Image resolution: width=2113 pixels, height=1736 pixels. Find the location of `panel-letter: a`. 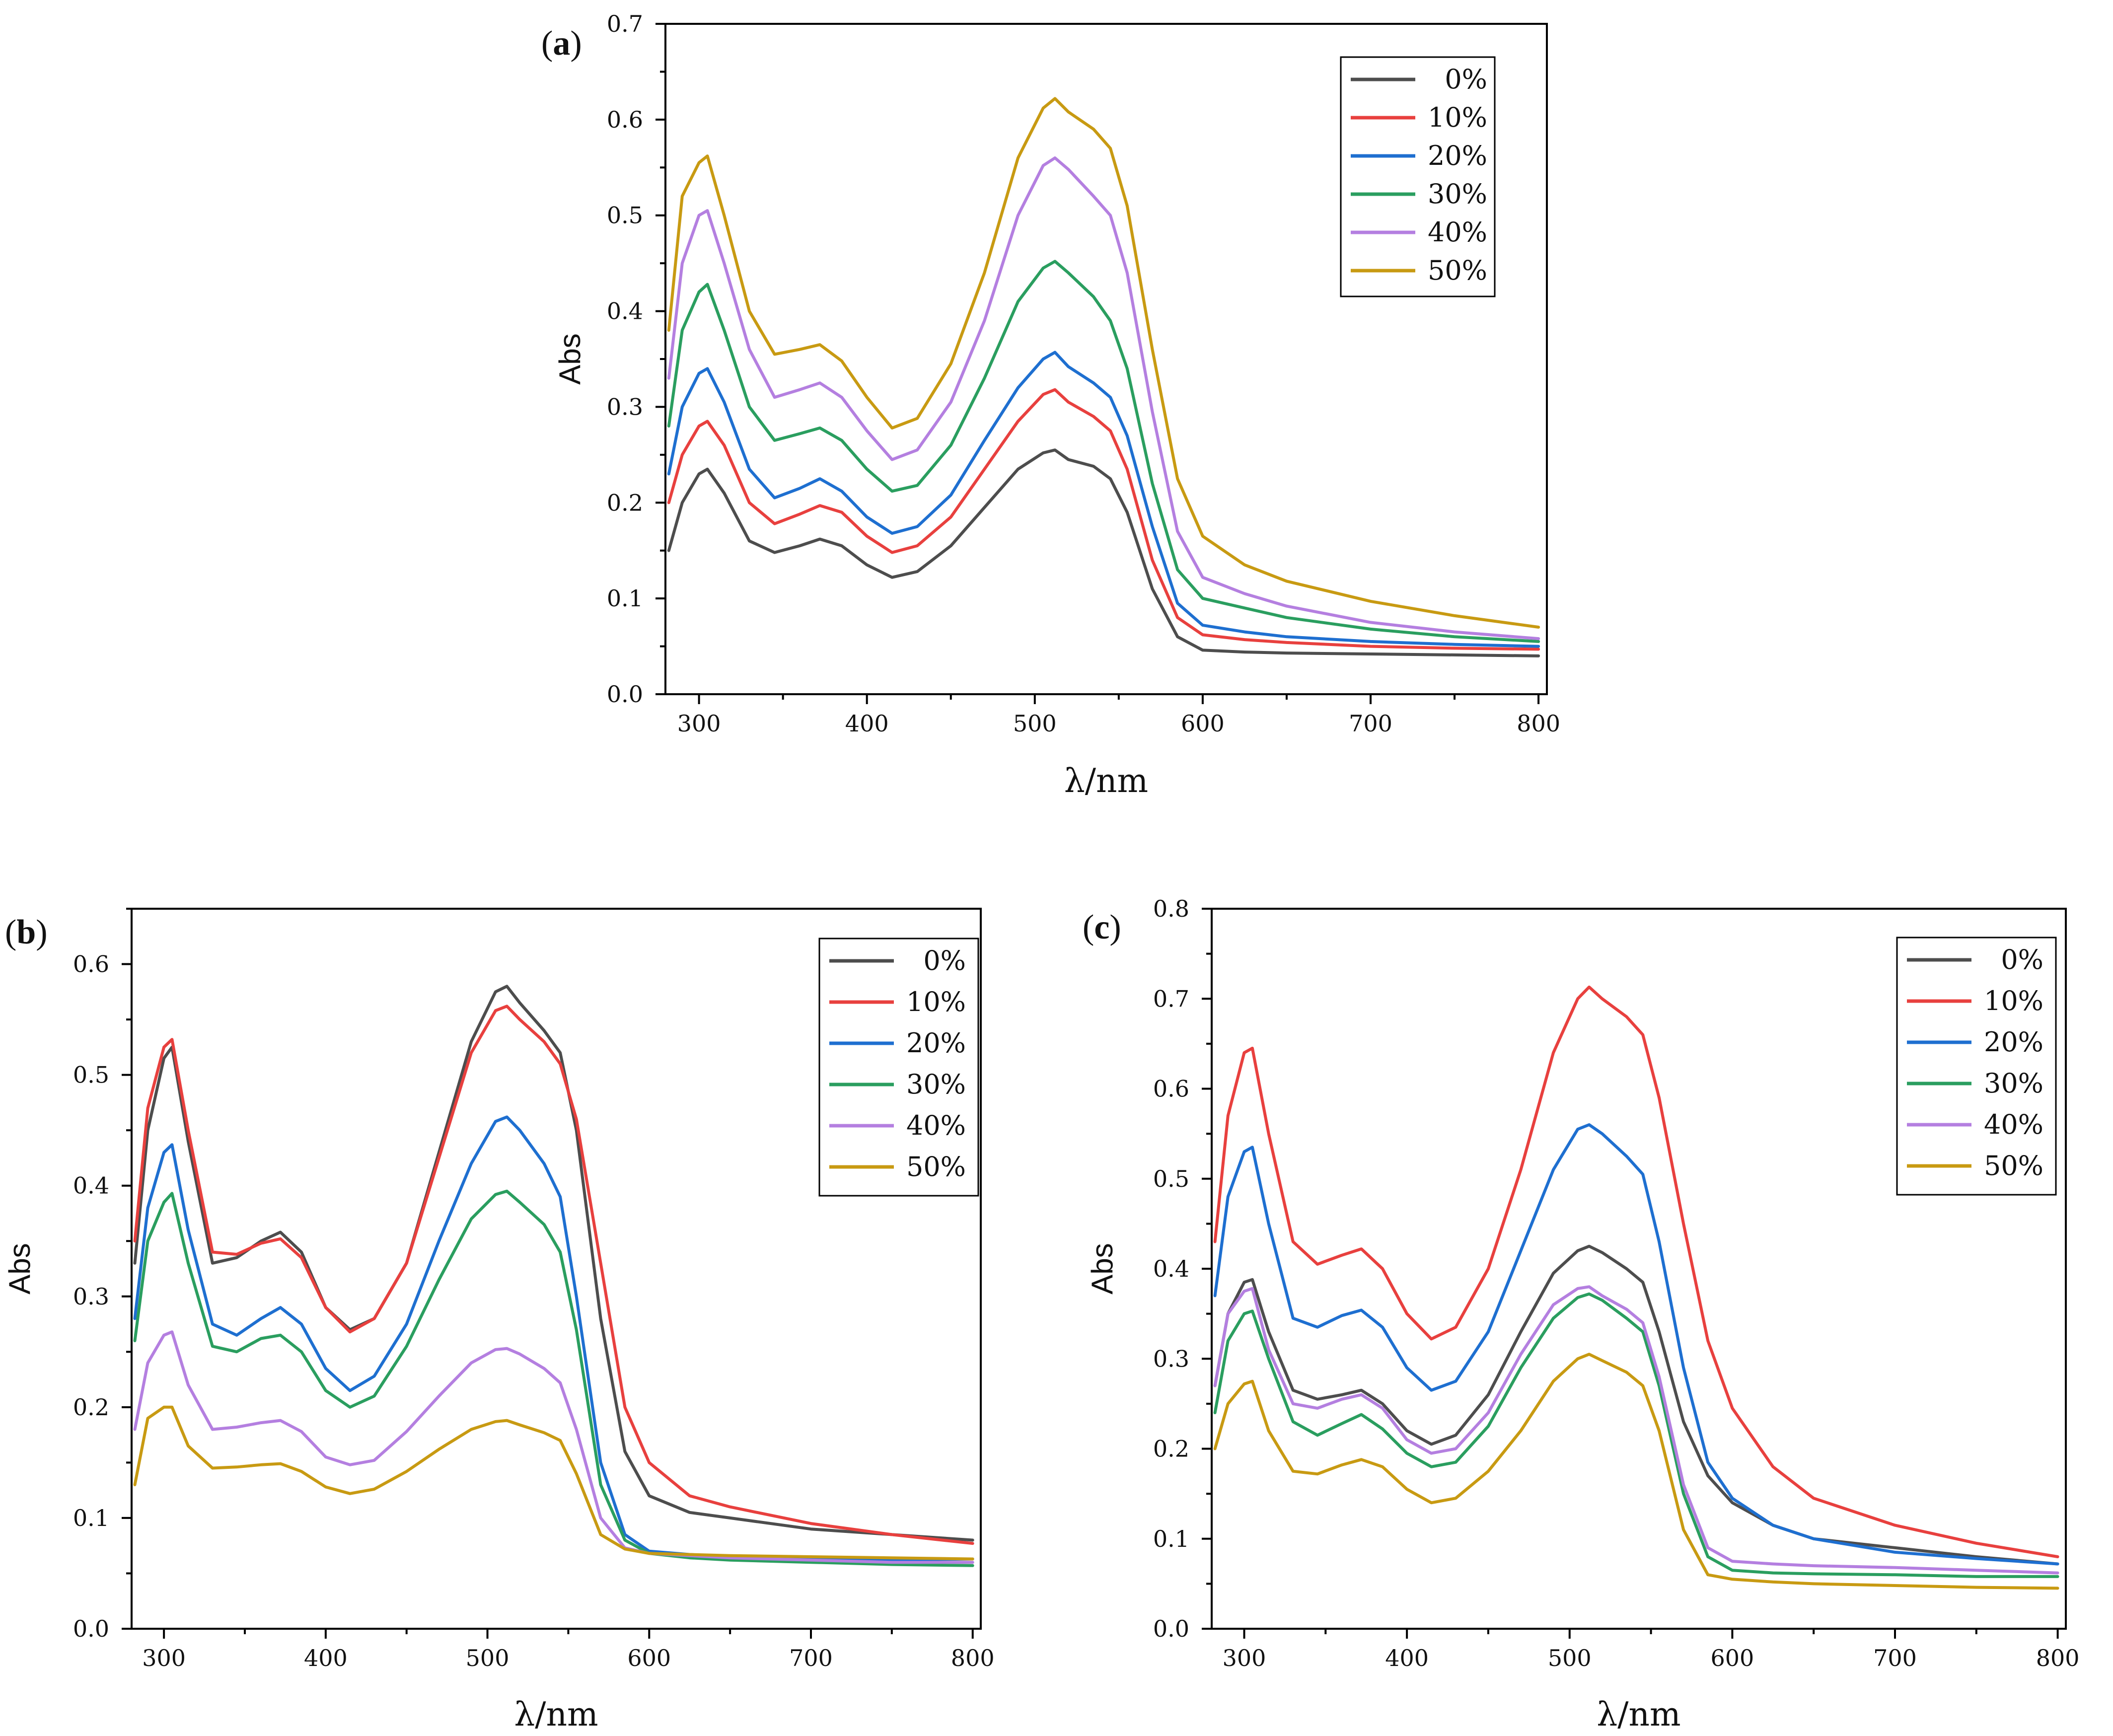

panel-letter: a is located at coordinates (561, 43).